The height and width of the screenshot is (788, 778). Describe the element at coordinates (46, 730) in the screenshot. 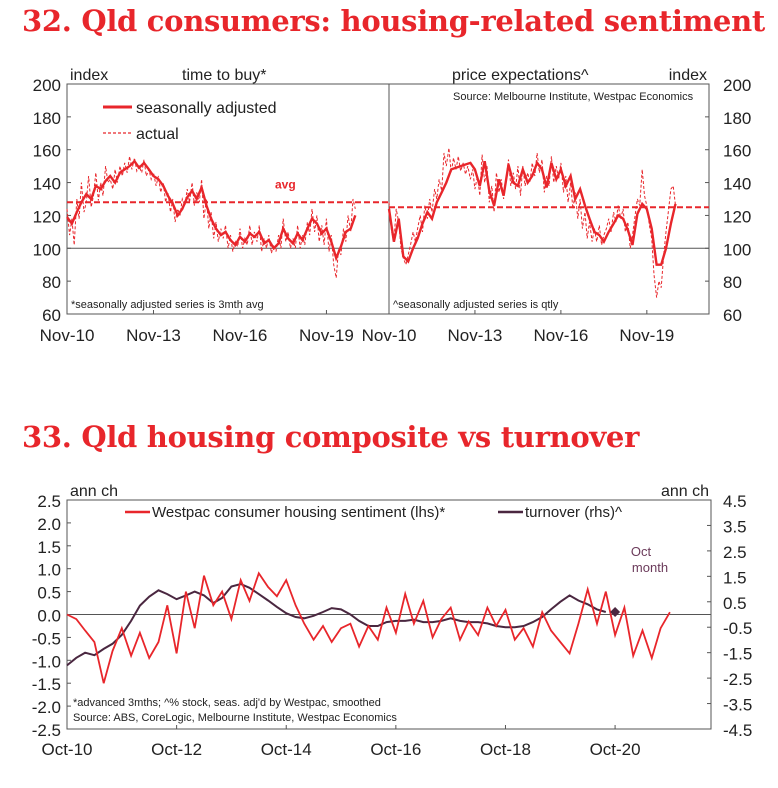

I see `lhs-tick-label: -2.5` at that location.